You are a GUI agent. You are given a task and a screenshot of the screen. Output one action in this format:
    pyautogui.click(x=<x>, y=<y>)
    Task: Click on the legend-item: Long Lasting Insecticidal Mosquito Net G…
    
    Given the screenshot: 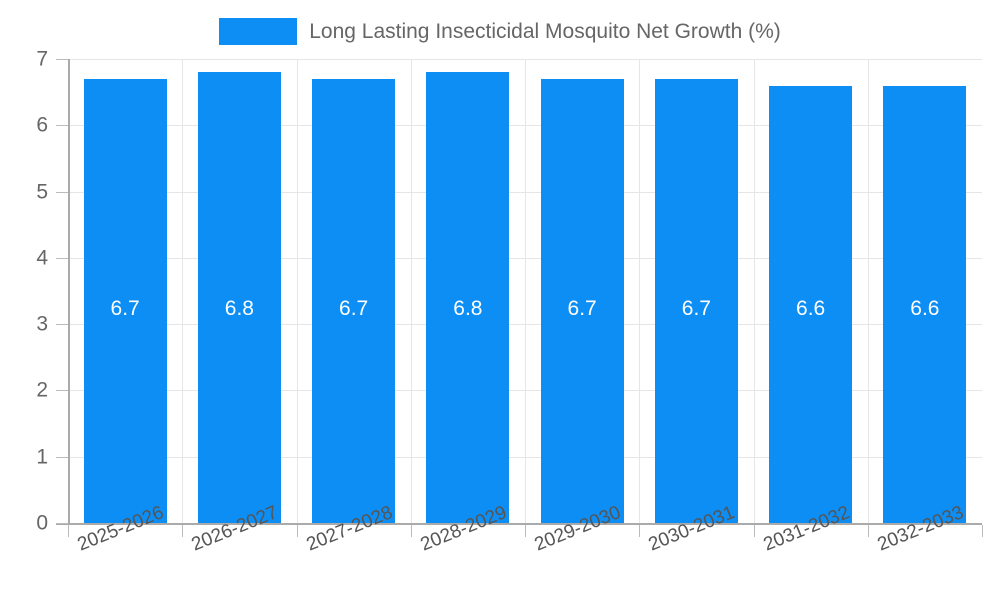 What is the action you would take?
    pyautogui.click(x=500, y=31)
    